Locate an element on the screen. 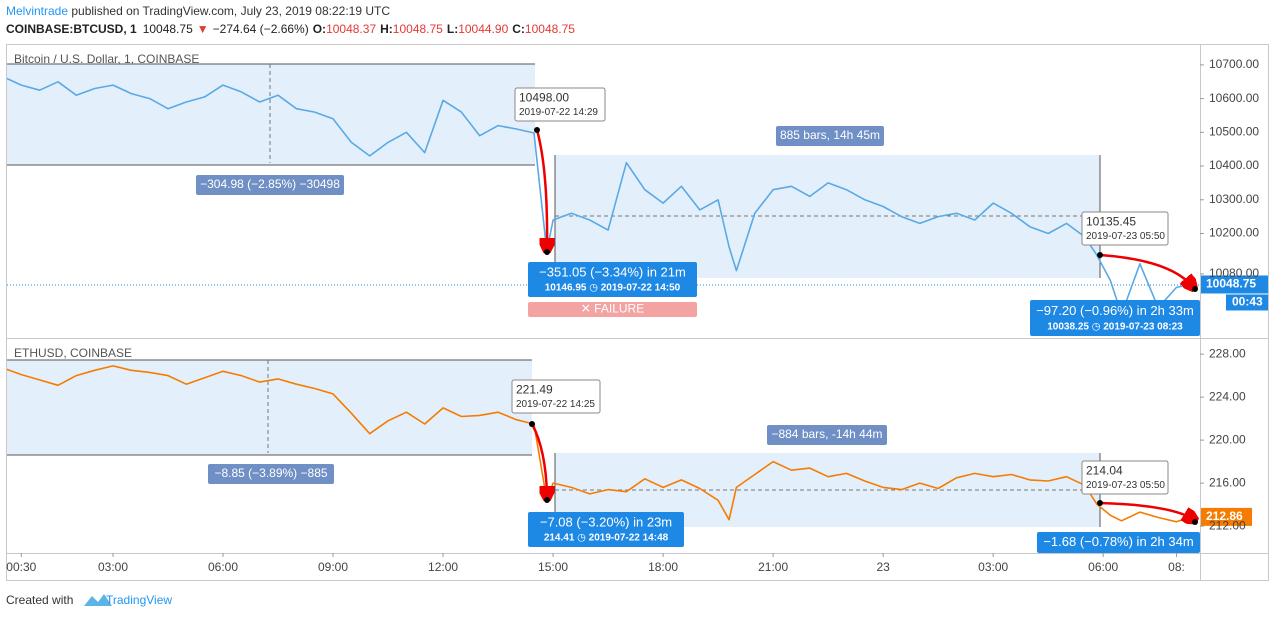 The image size is (1274, 618). annotation-text: 10146.95 ◷ 2019-07-22 14:50 is located at coordinates (613, 288).